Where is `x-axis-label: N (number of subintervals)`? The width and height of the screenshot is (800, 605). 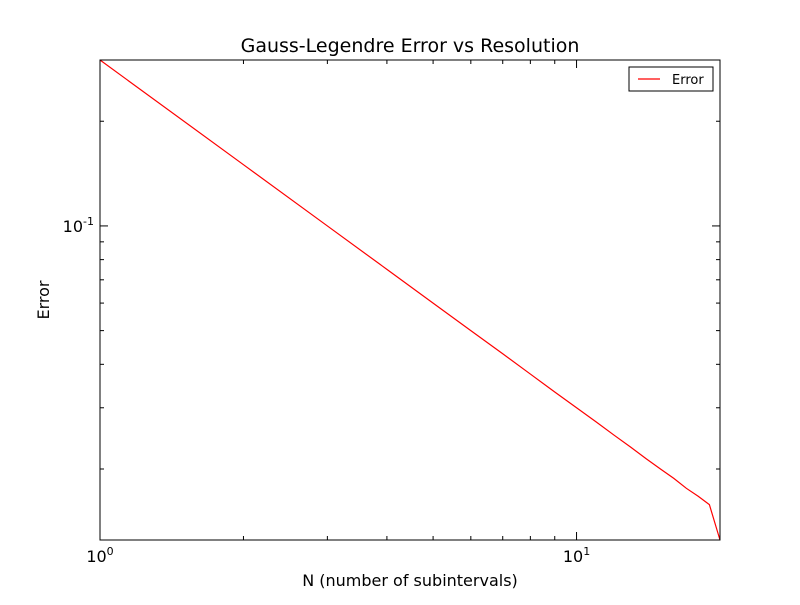
x-axis-label: N (number of subintervals) is located at coordinates (410, 580).